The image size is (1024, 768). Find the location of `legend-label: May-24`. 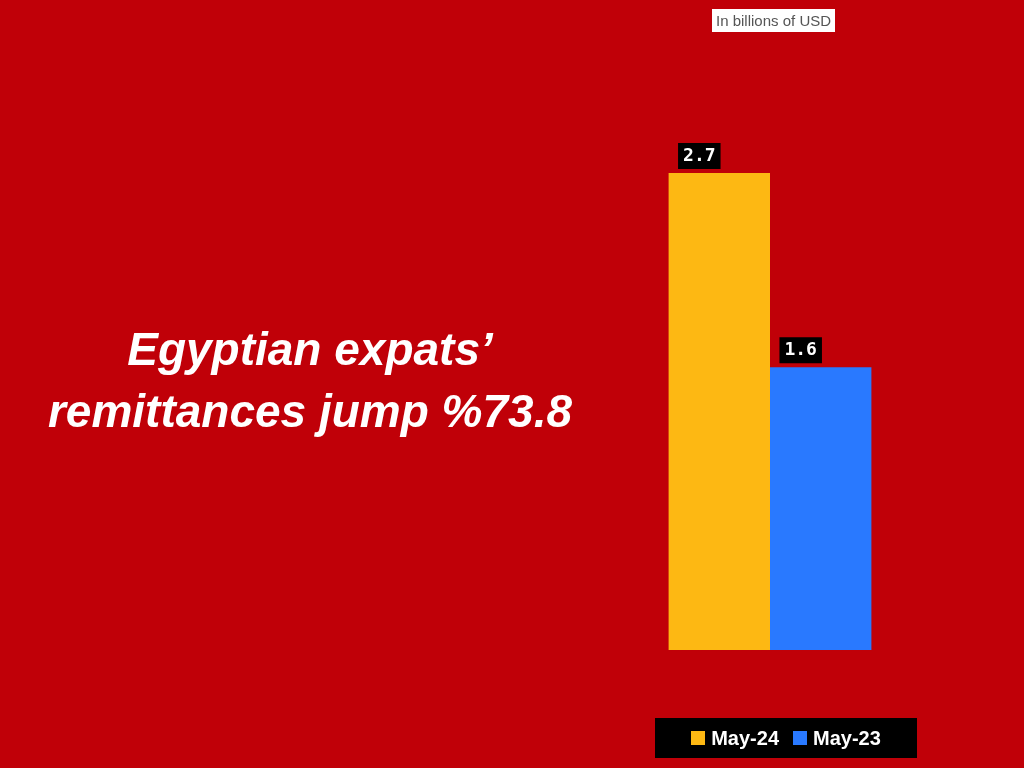

legend-label: May-24 is located at coordinates (744, 738).